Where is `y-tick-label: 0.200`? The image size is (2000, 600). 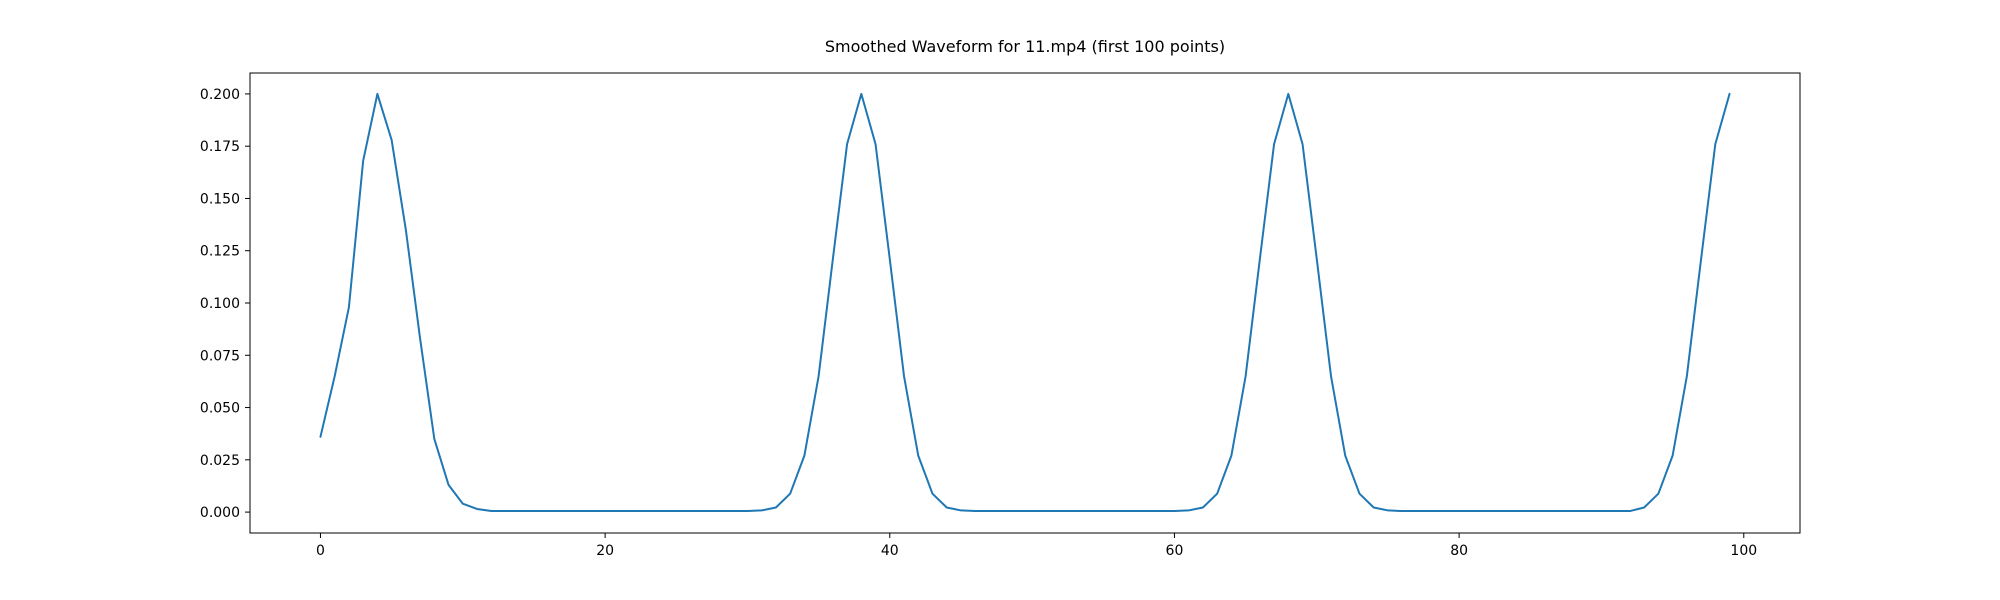
y-tick-label: 0.200 is located at coordinates (220, 95).